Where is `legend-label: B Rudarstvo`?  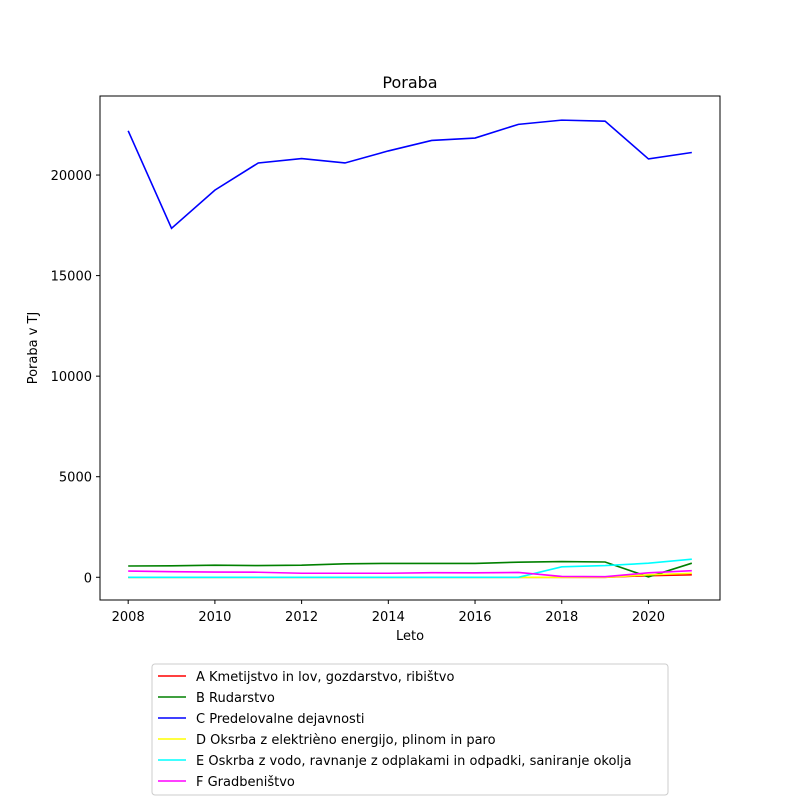
legend-label: B Rudarstvo is located at coordinates (235, 698).